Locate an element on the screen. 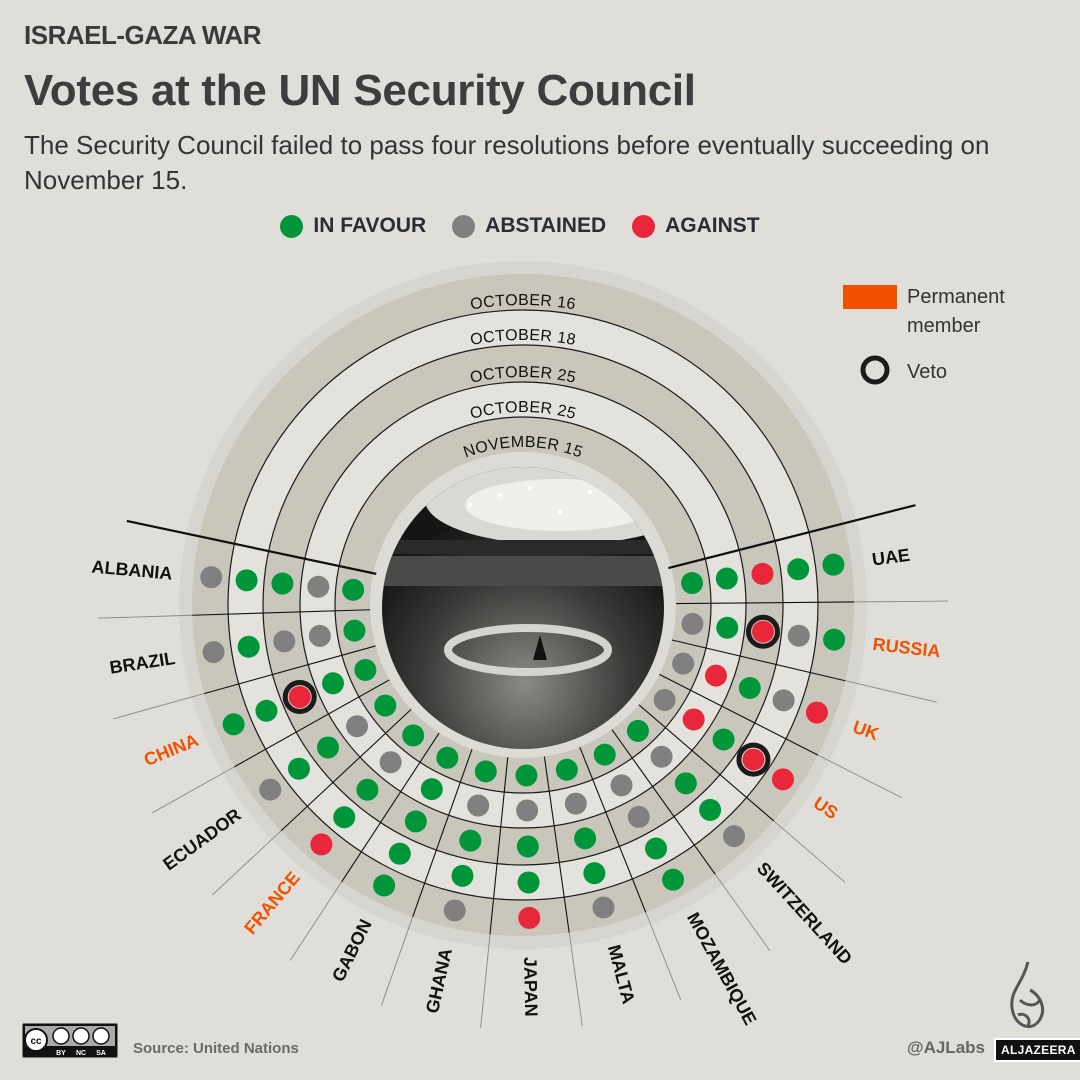  legend-against: AGAINST is located at coordinates (696, 226).